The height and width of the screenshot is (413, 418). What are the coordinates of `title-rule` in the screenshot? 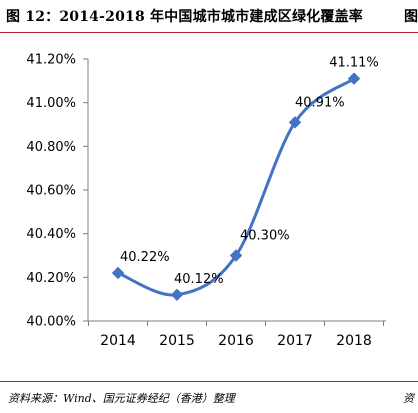 It's located at (209, 32).